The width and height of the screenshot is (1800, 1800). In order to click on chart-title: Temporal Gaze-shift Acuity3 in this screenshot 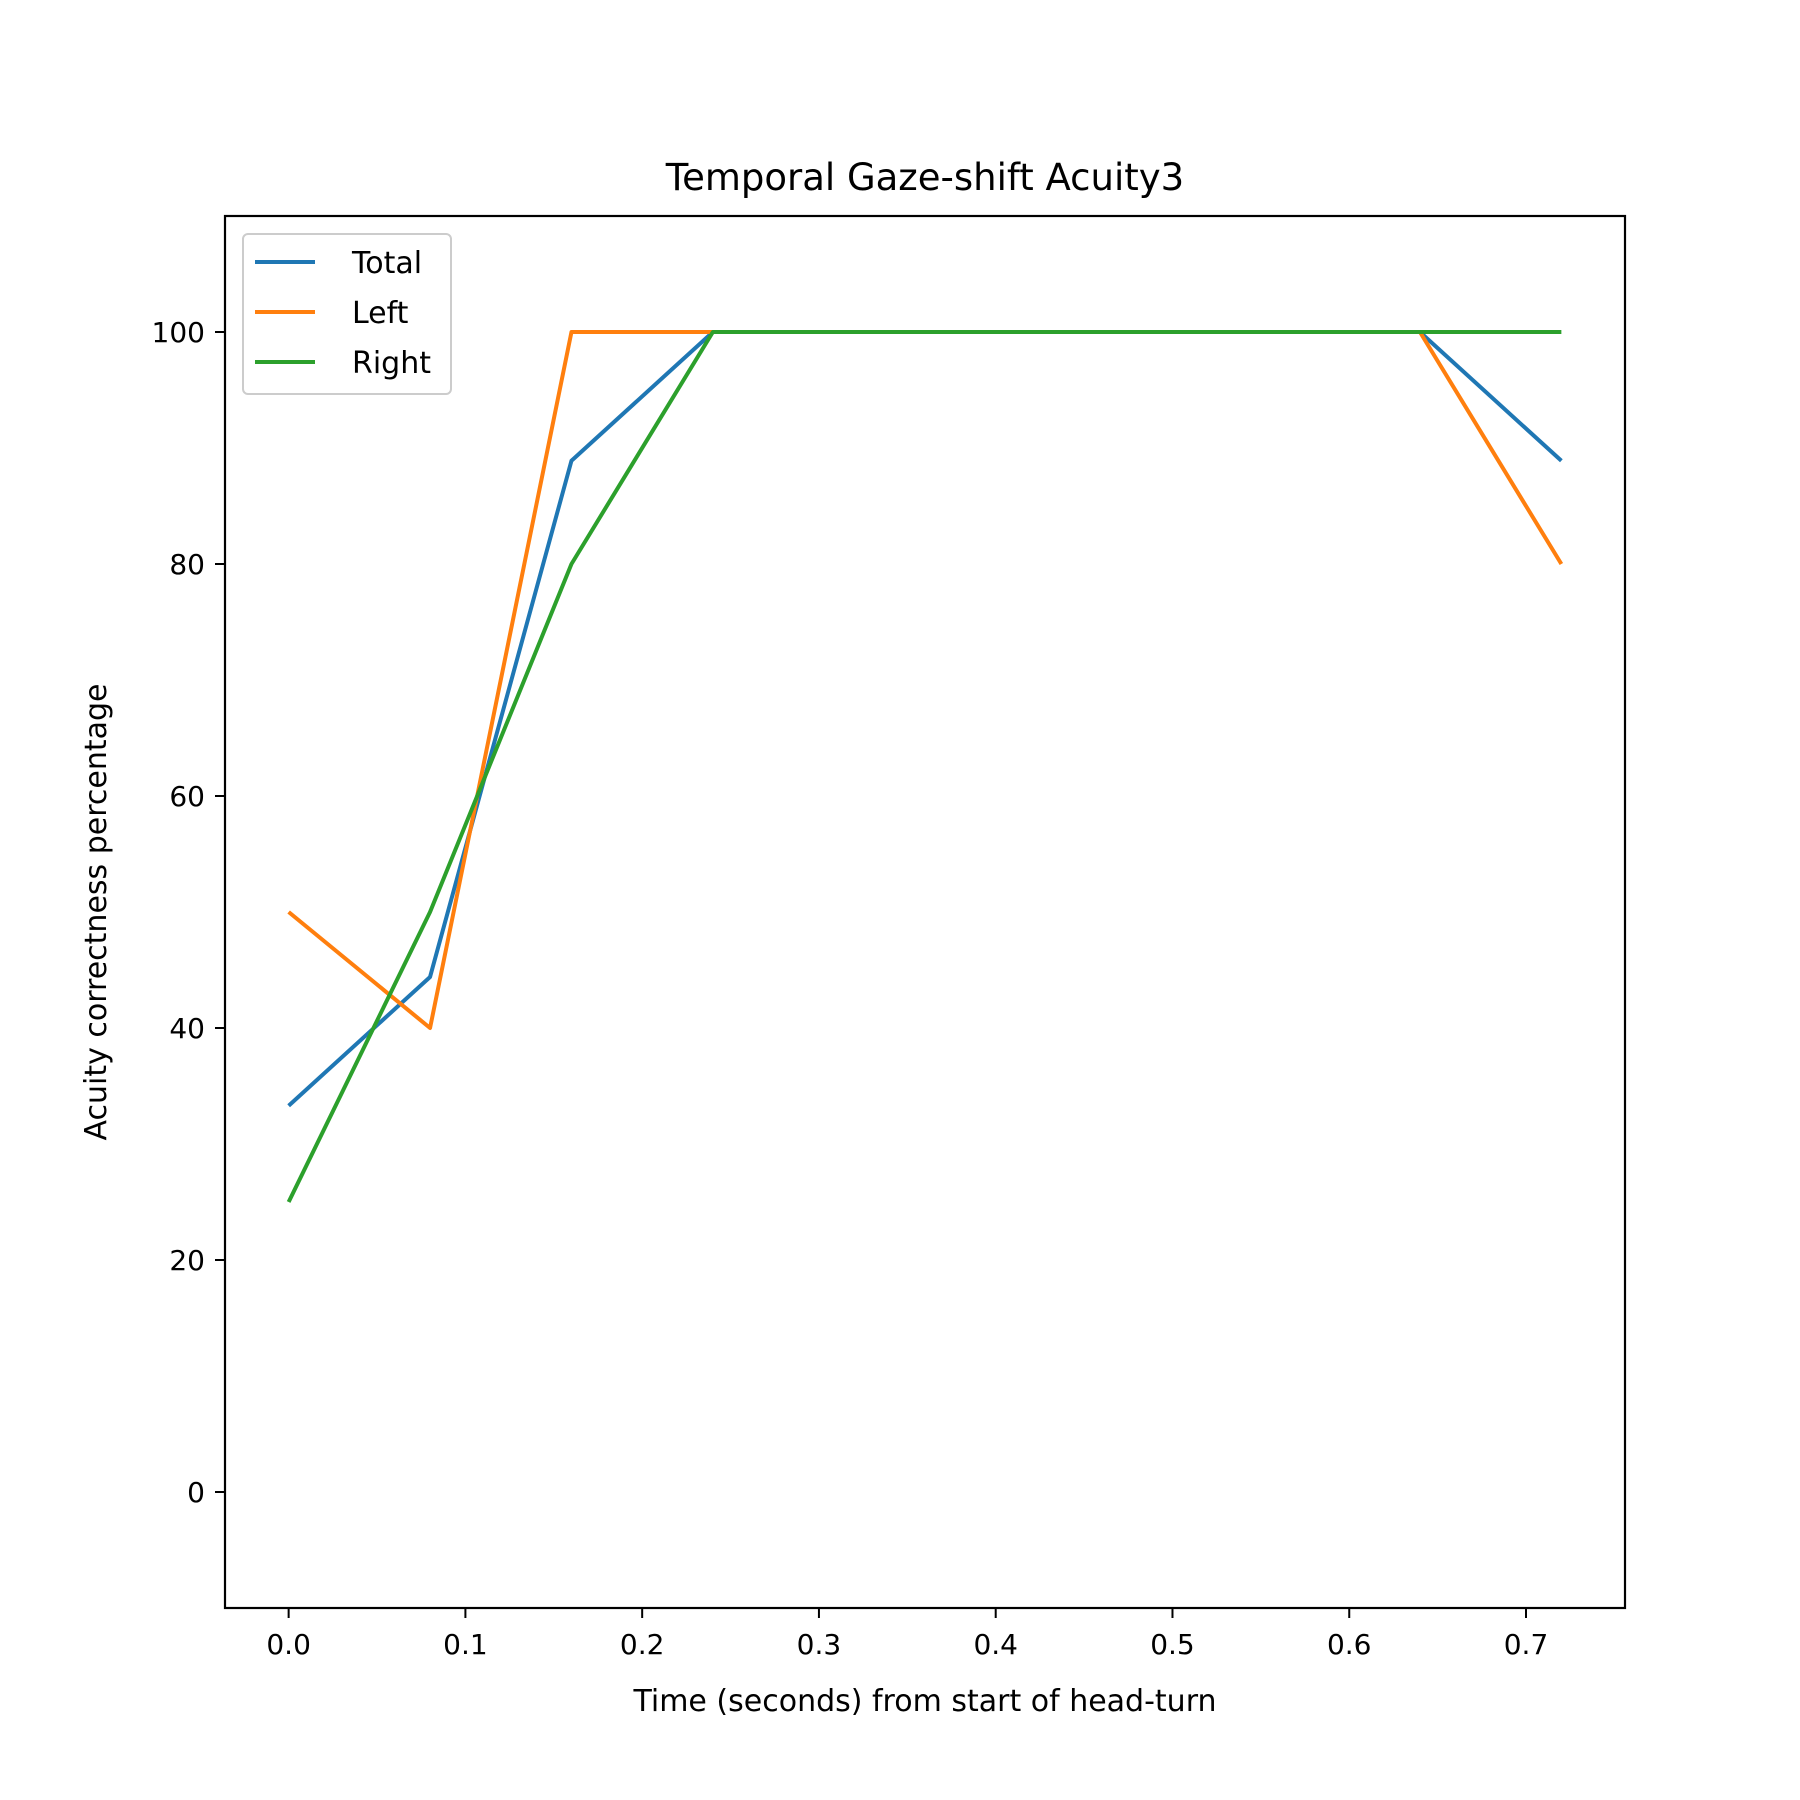, I will do `click(924, 177)`.